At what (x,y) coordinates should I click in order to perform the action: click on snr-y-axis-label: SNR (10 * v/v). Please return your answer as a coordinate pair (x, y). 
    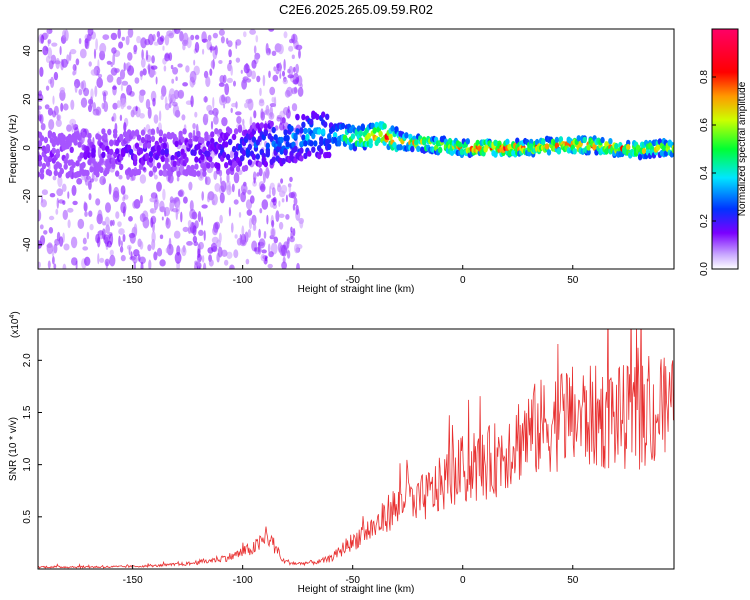
    Looking at the image, I should click on (13, 449).